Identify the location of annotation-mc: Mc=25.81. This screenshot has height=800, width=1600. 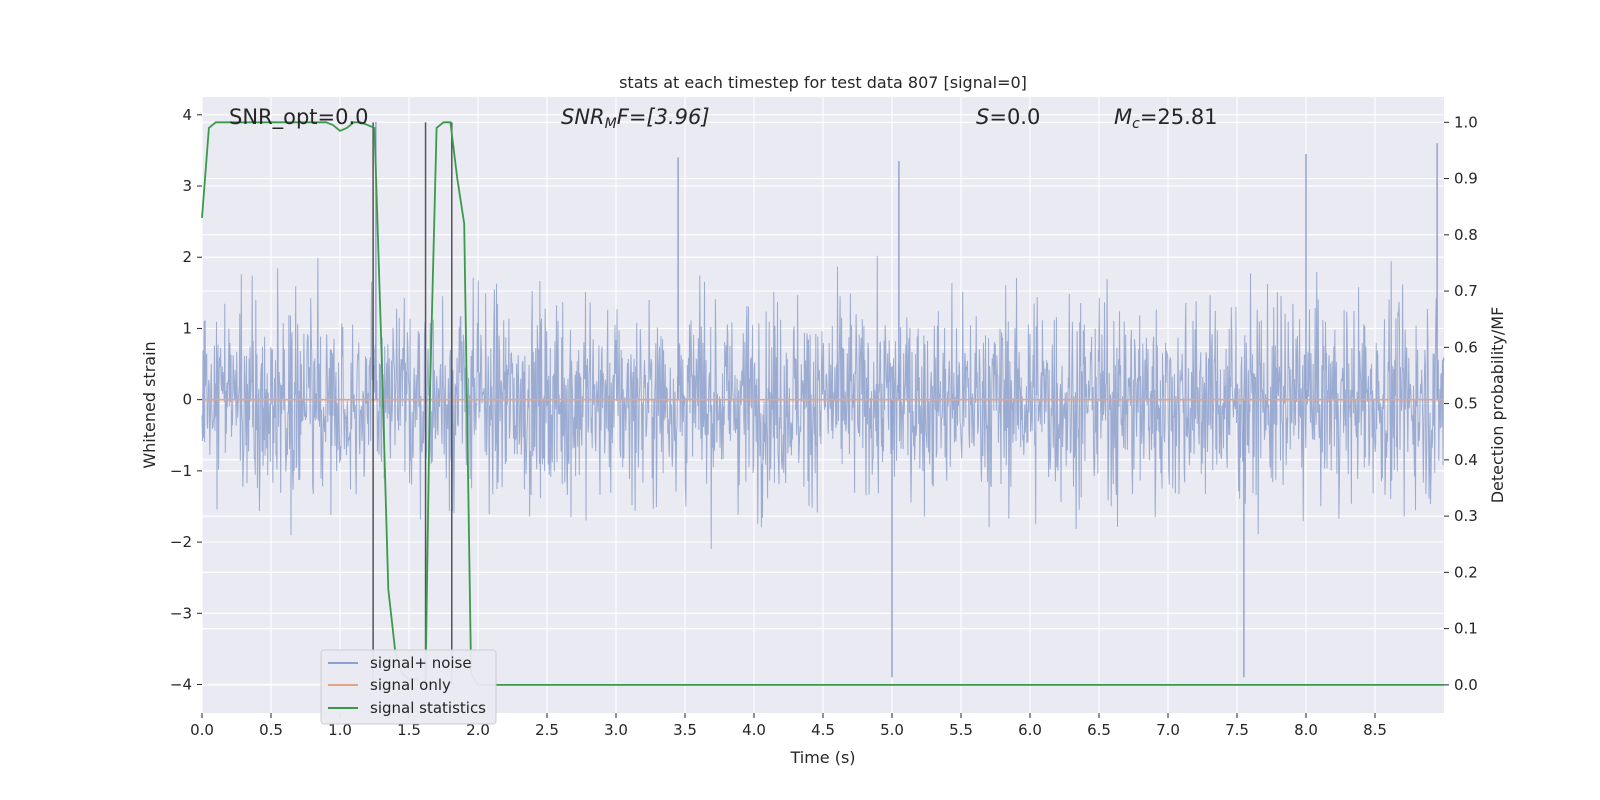
(1166, 118).